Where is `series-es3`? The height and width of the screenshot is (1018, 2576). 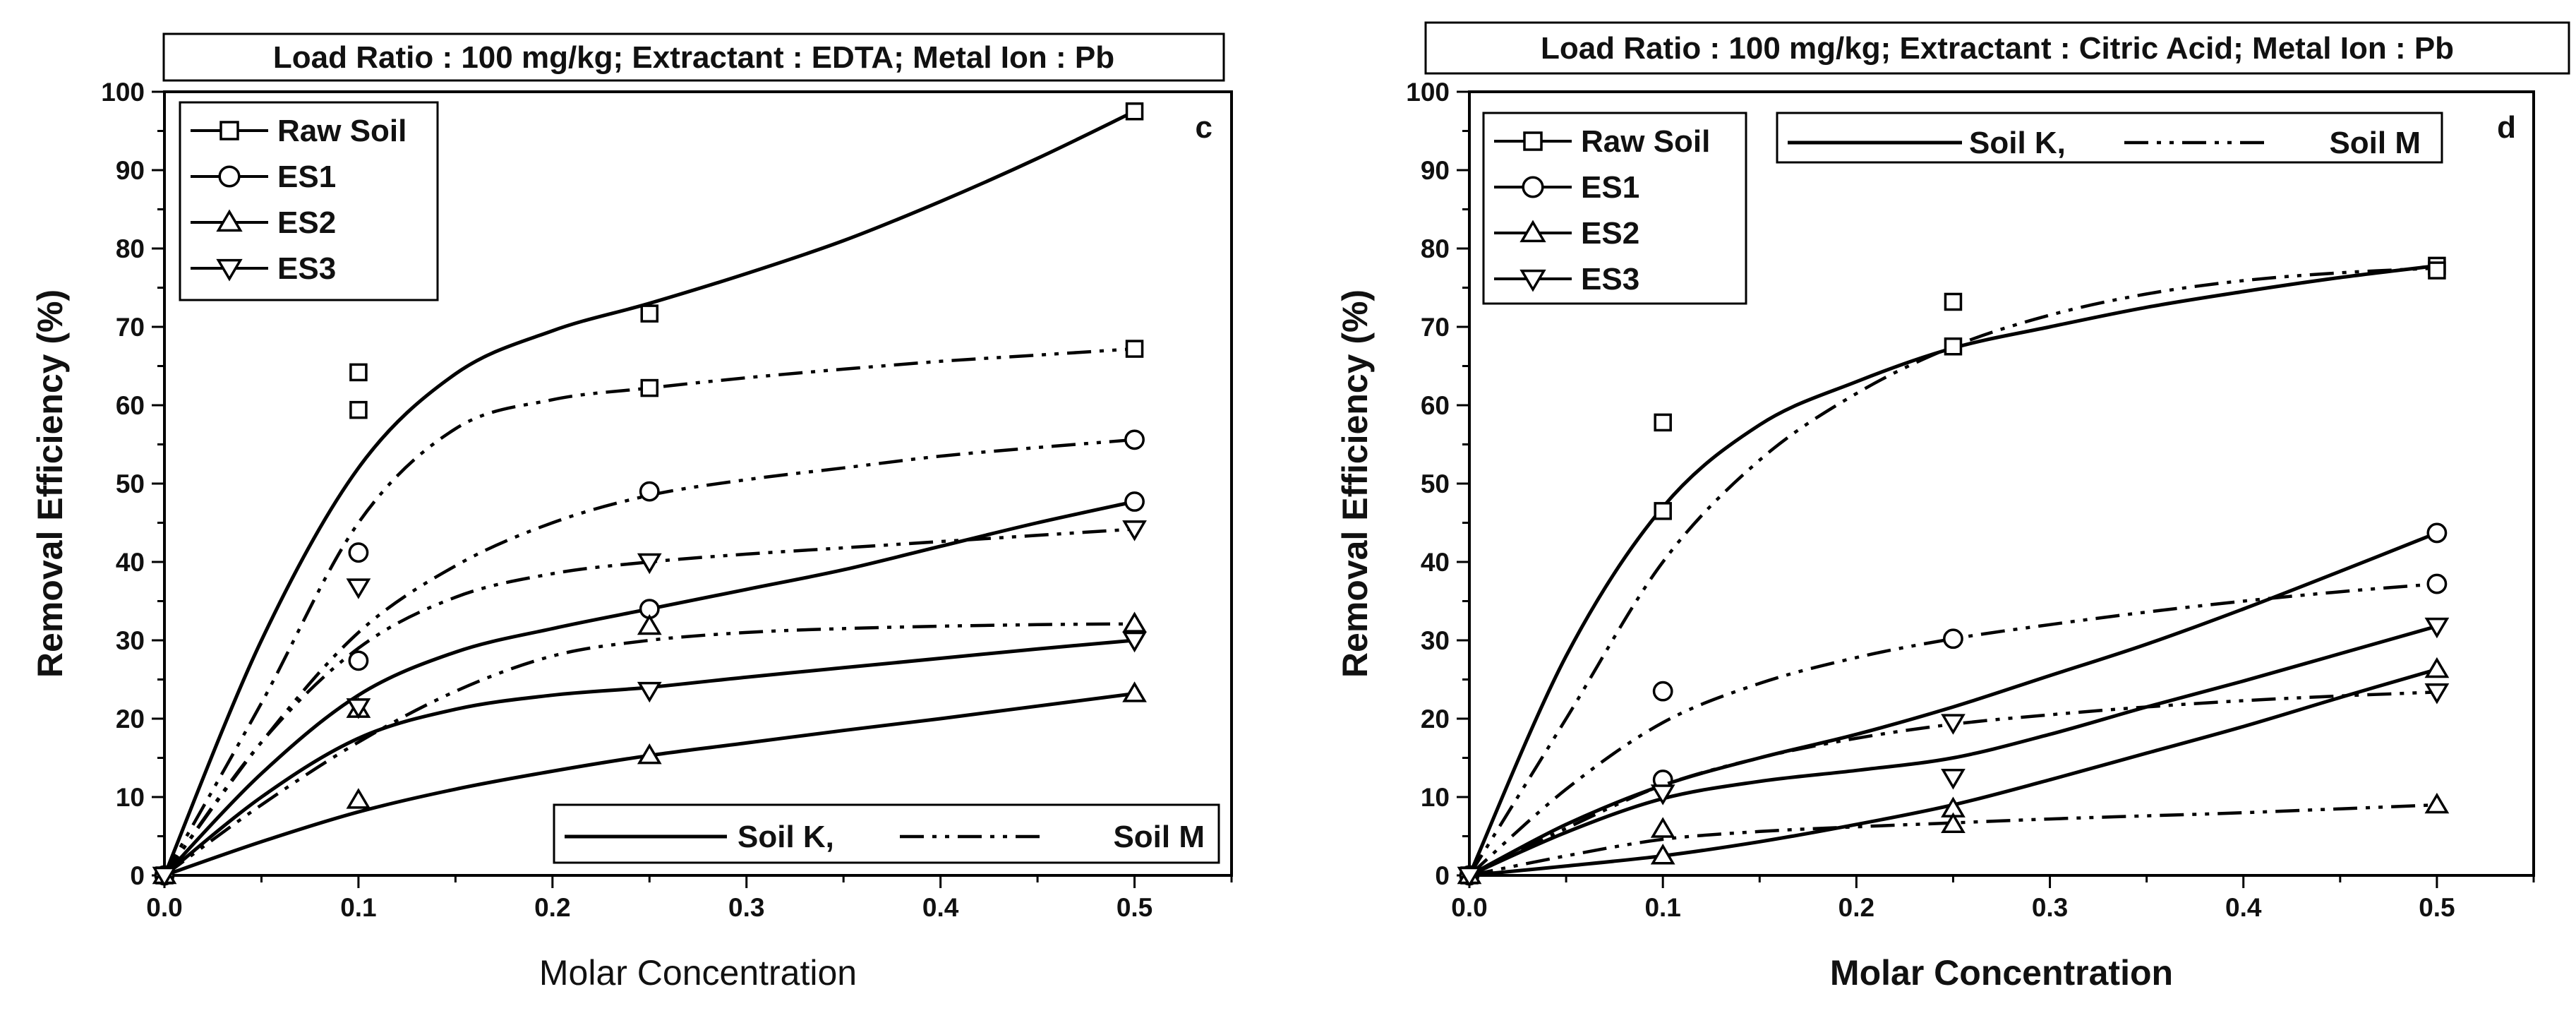 series-es3 is located at coordinates (649, 704).